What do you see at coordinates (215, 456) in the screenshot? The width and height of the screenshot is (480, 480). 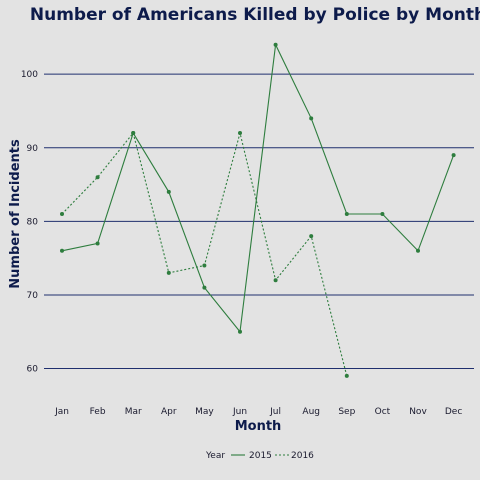 I see `legend-title: Year` at bounding box center [215, 456].